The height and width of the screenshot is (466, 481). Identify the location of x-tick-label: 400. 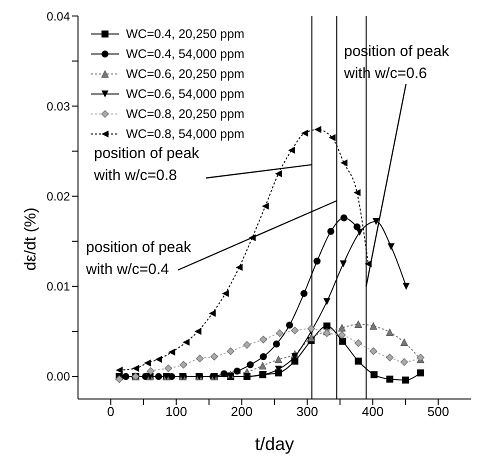
(373, 412).